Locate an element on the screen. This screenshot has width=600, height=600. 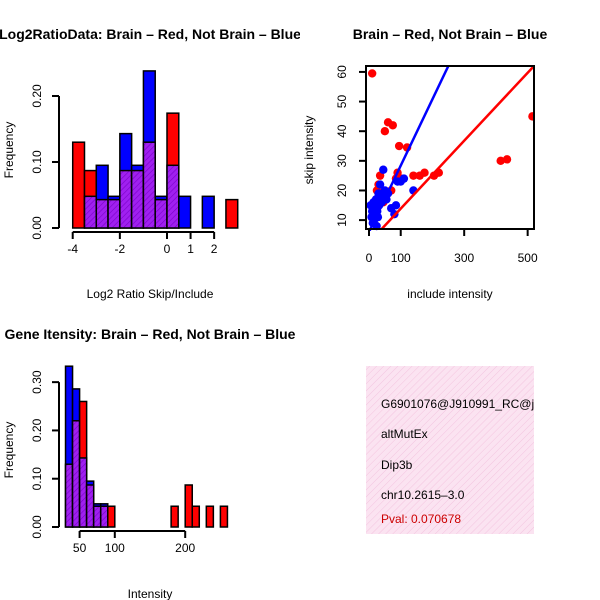
scatter-title: Brain – Red, Not Brain – Blue is located at coordinates (450, 34).